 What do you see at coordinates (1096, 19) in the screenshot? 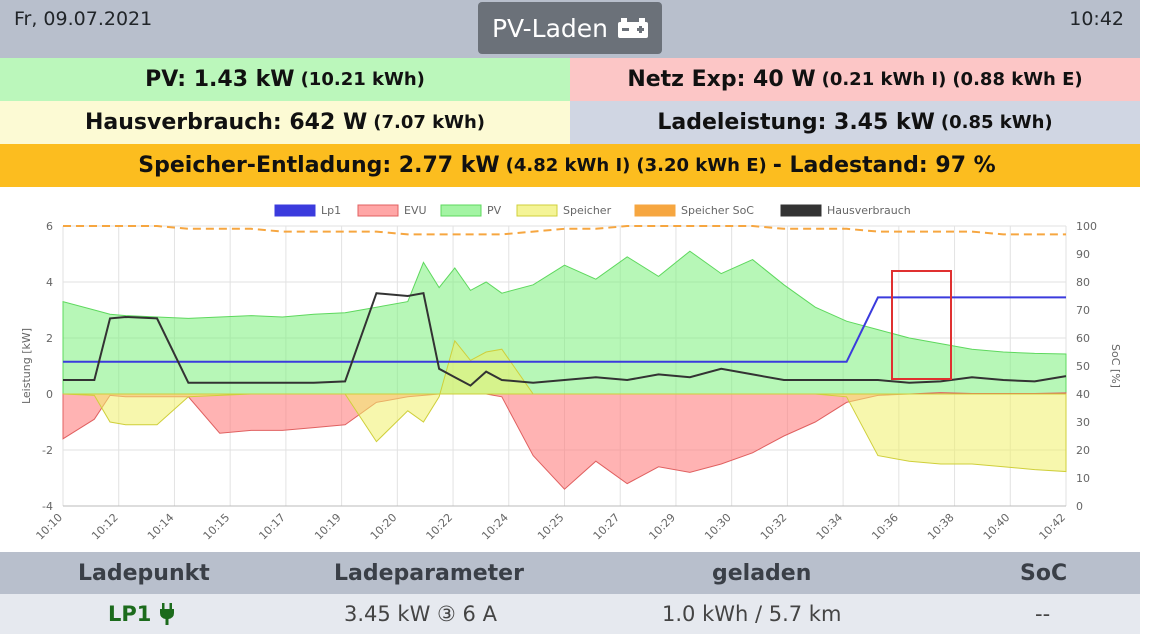
I see `time-display: 10:42` at bounding box center [1096, 19].